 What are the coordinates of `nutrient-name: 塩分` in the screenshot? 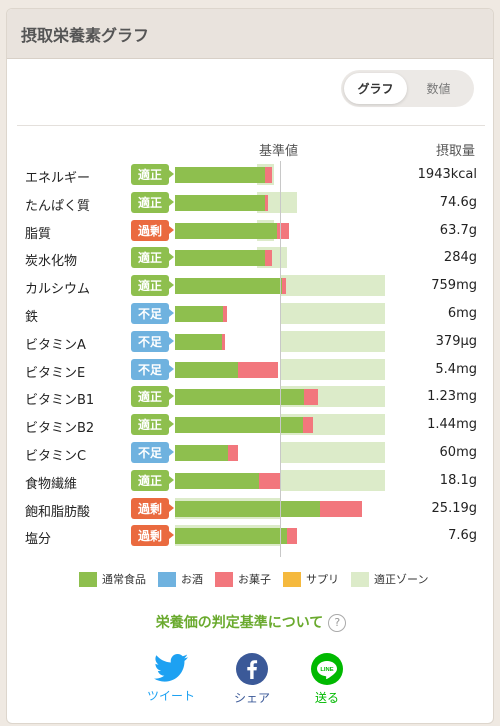 It's located at (38, 540).